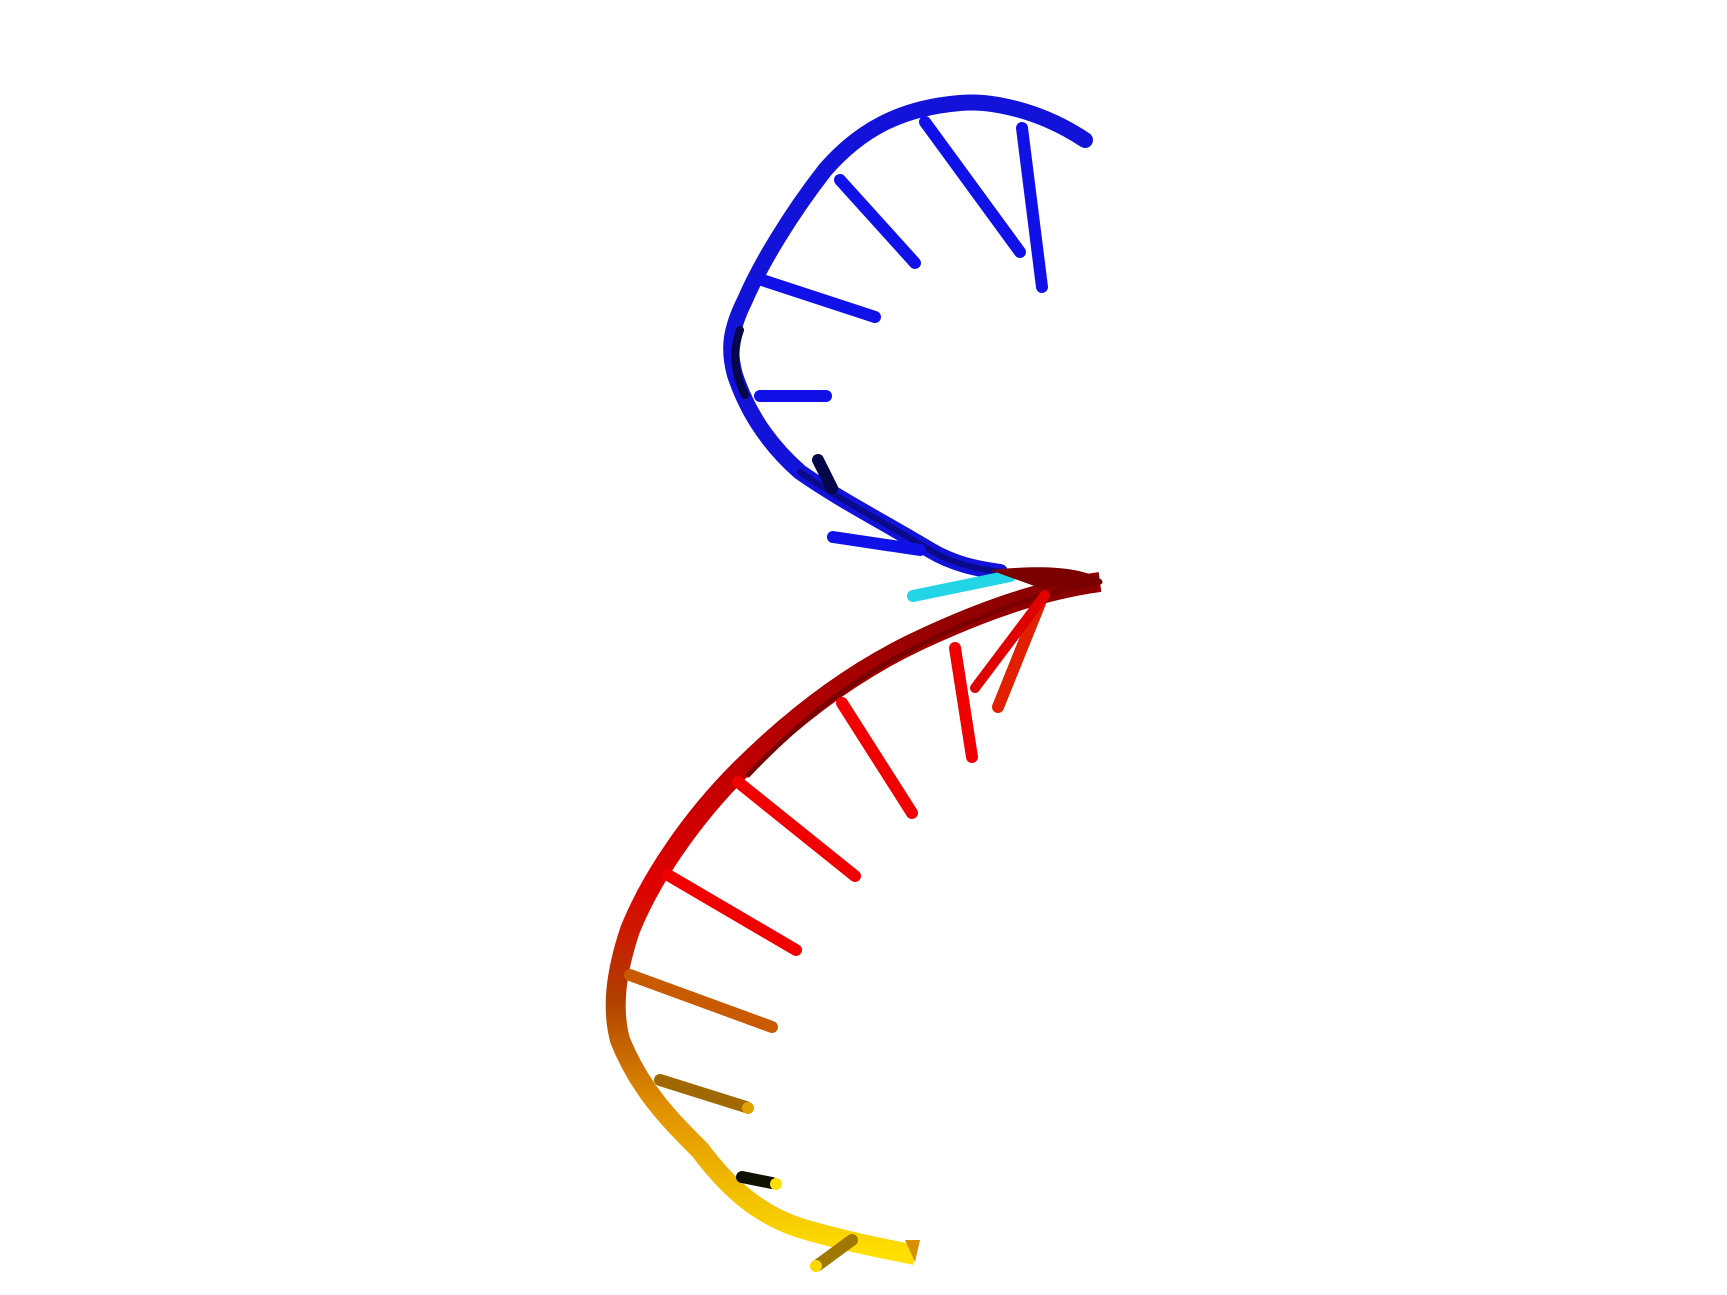  What do you see at coordinates (740, 362) in the screenshot?
I see `upper-backbone-shadow` at bounding box center [740, 362].